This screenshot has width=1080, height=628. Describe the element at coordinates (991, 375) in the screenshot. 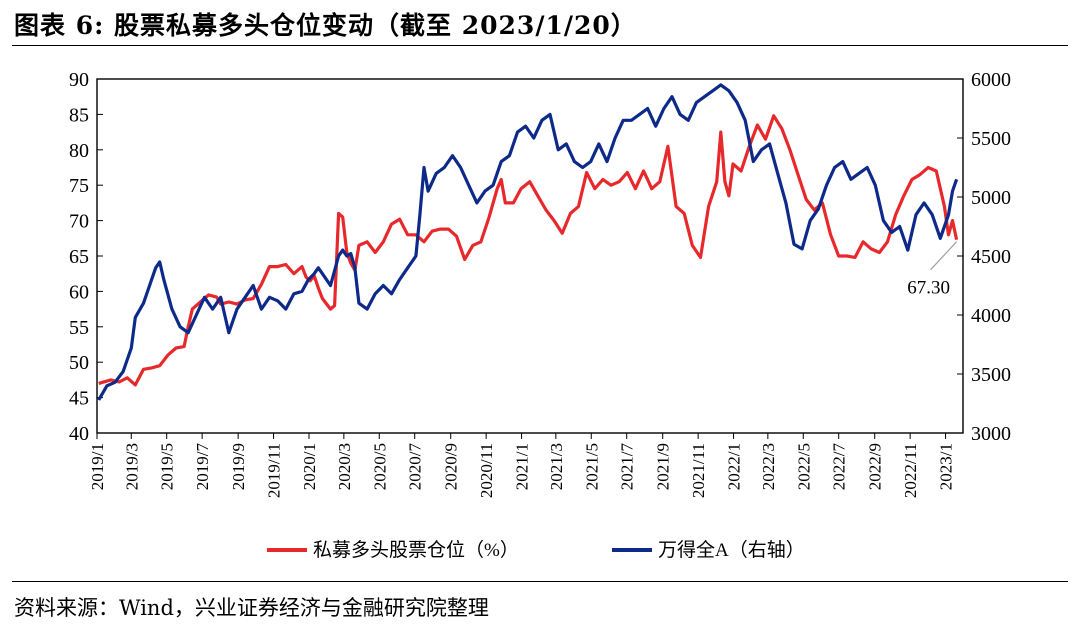

I see `right-tick-label: 3500` at that location.